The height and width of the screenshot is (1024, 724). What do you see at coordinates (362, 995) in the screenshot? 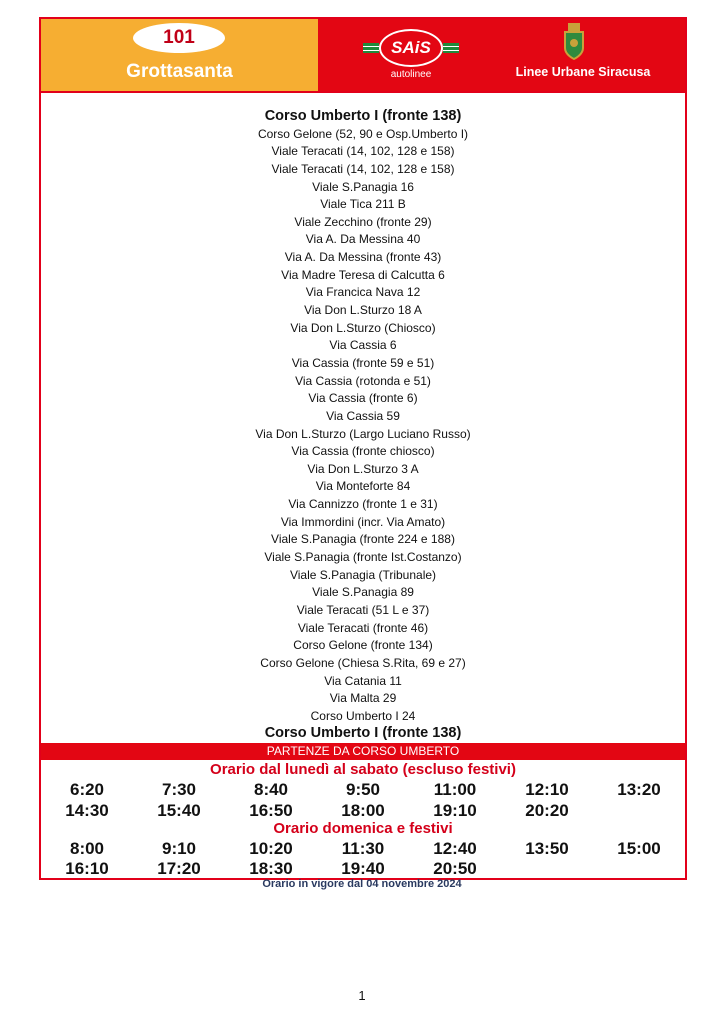
I see `page-number: 1` at bounding box center [362, 995].